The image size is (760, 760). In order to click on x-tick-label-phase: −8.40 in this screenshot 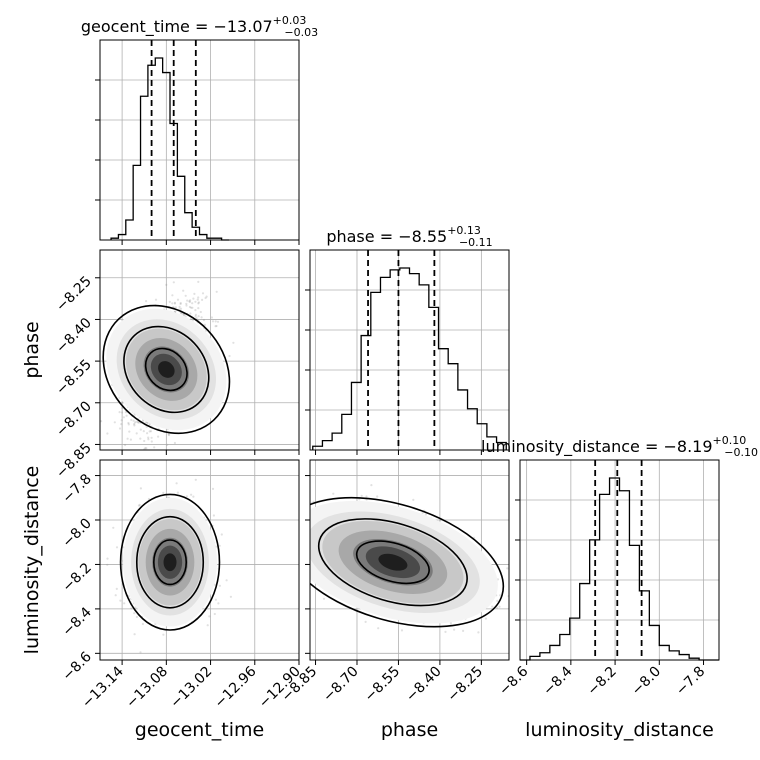, I will do `click(424, 685)`.